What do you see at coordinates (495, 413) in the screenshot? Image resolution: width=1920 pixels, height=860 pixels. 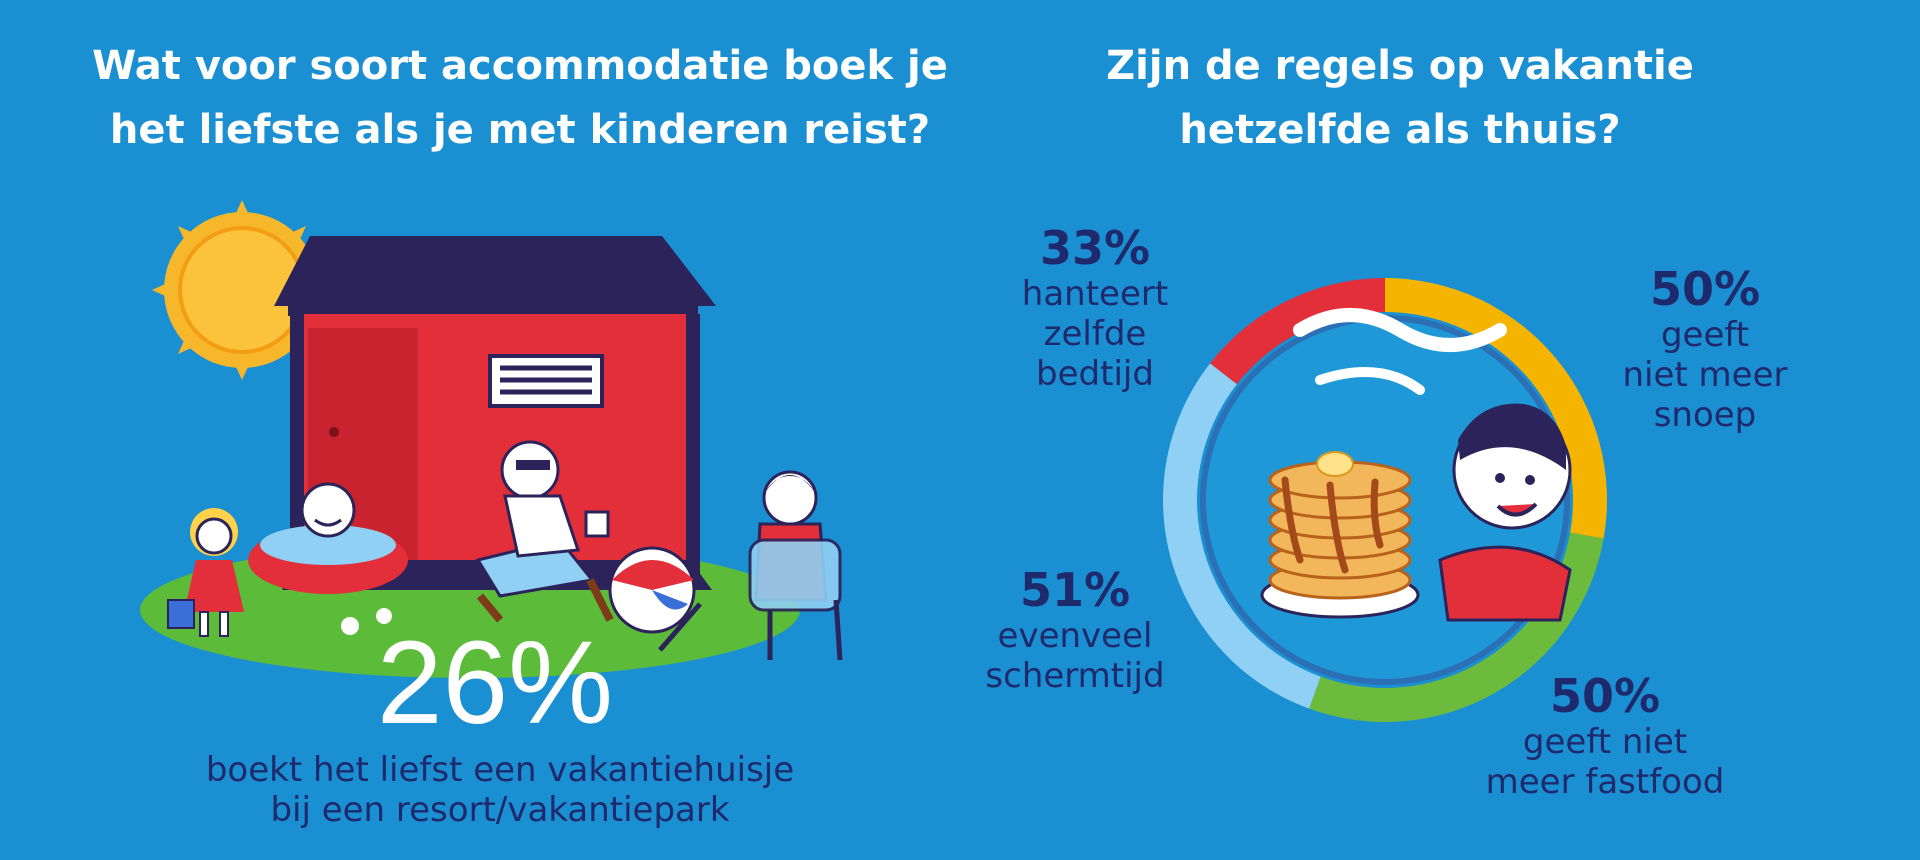 I see `cabin-illustration` at bounding box center [495, 413].